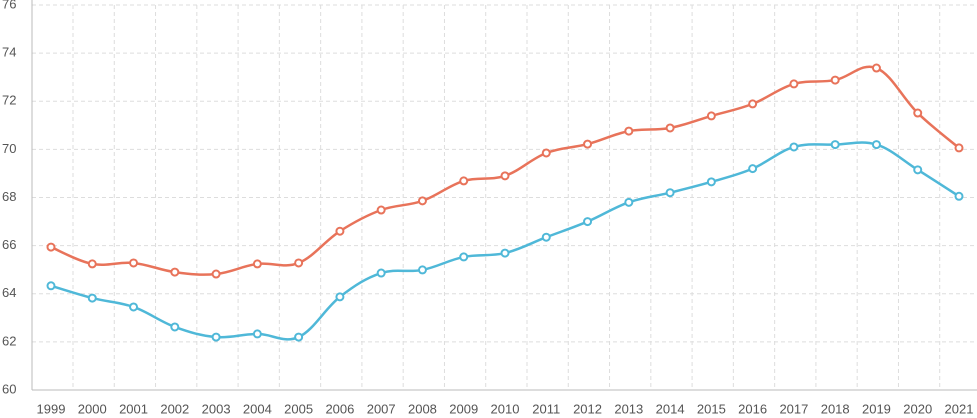 The width and height of the screenshot is (977, 418). What do you see at coordinates (835, 408) in the screenshot?
I see `x-tick-label: 2018` at bounding box center [835, 408].